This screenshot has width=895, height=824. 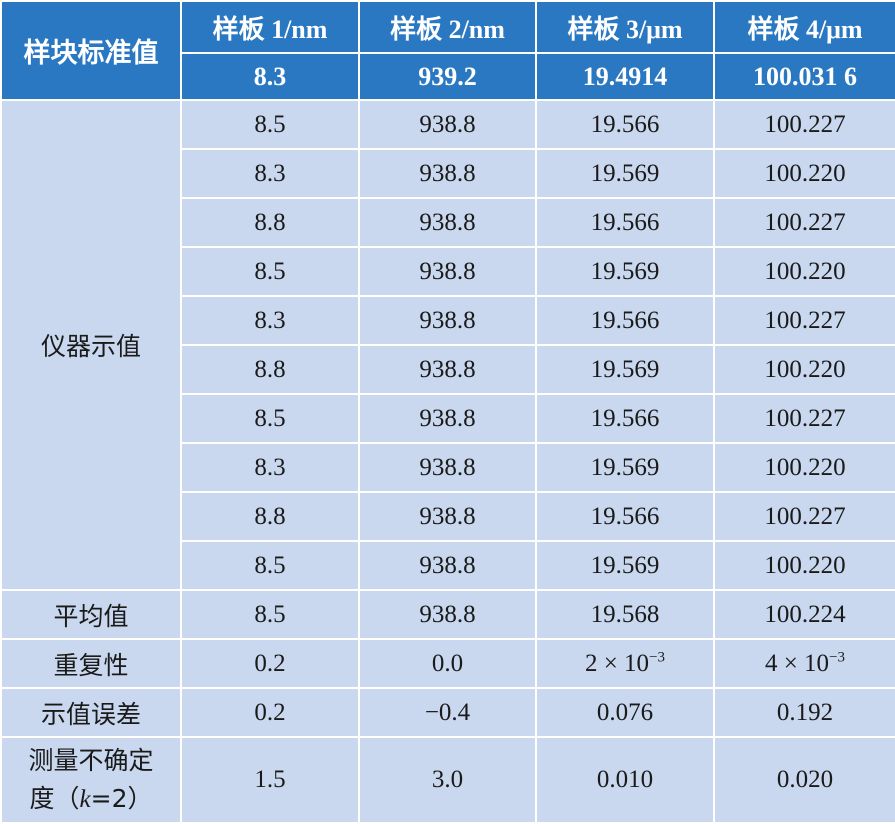 I want to click on column-header-4: 样板 4/μm, so click(x=804, y=27).